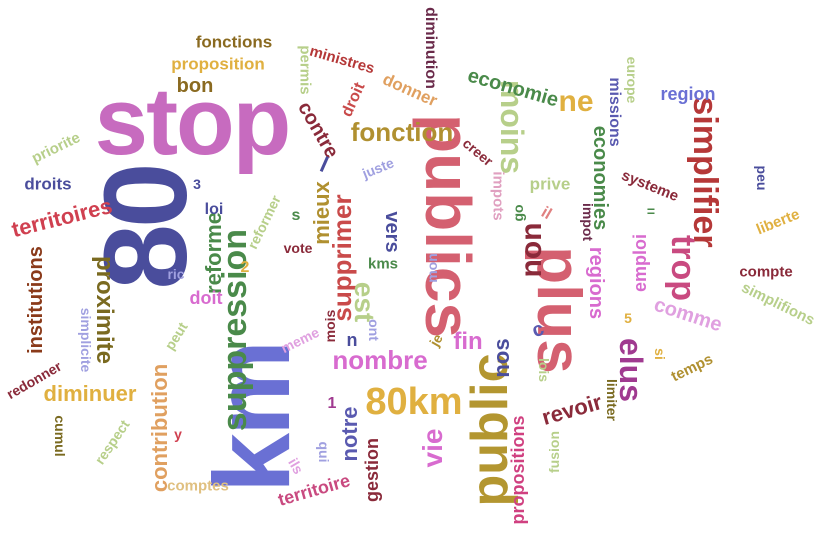 This screenshot has height=539, width=829. What do you see at coordinates (56, 148) in the screenshot?
I see `word-priorite: priorite` at bounding box center [56, 148].